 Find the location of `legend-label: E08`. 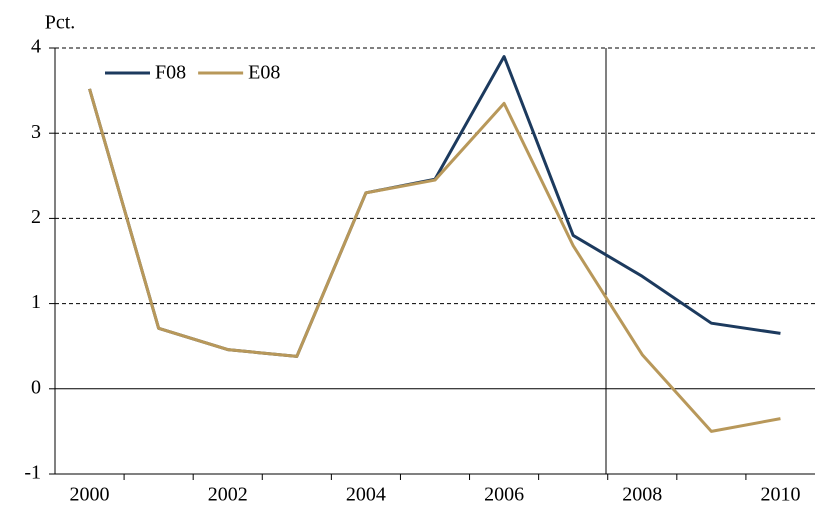

legend-label: E08 is located at coordinates (264, 73).